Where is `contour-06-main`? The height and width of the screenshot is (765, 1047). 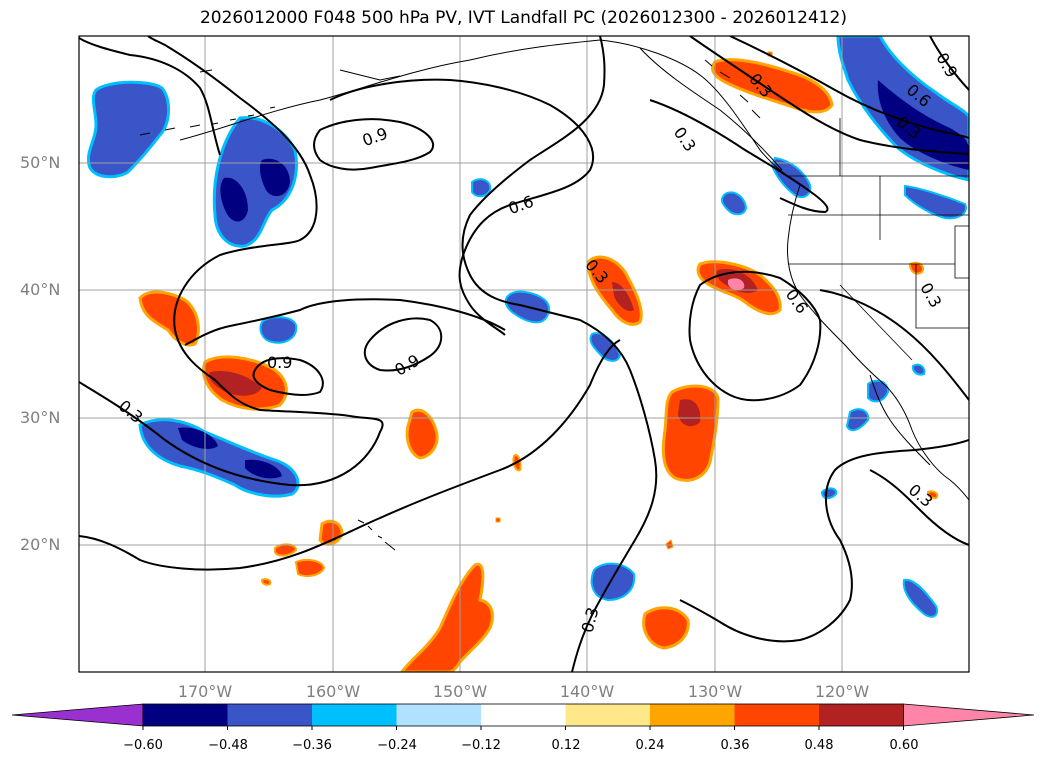 contour-06-main is located at coordinates (389, 212).